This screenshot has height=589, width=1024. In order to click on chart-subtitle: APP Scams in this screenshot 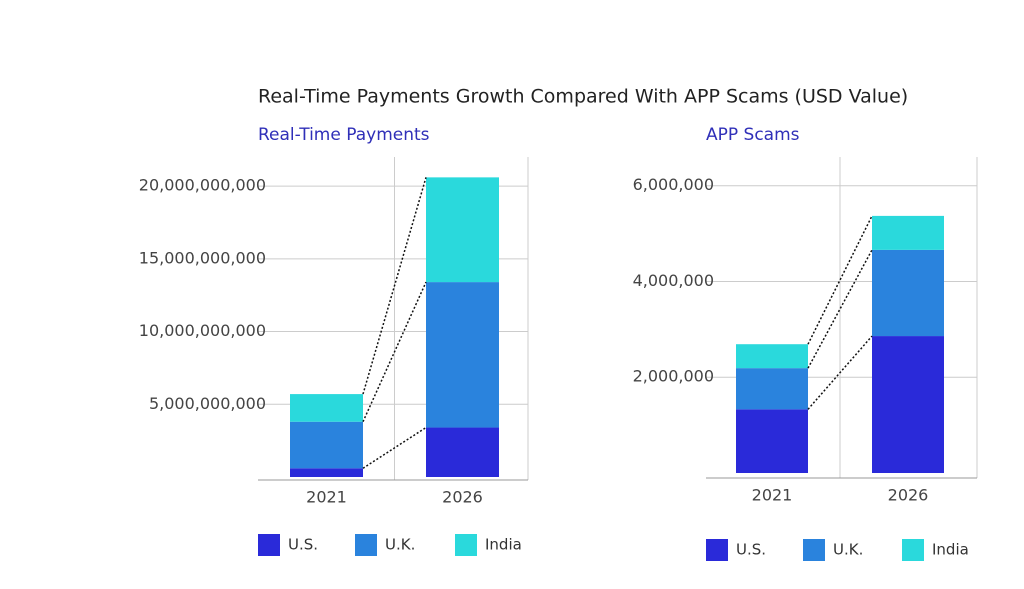, I will do `click(753, 135)`.